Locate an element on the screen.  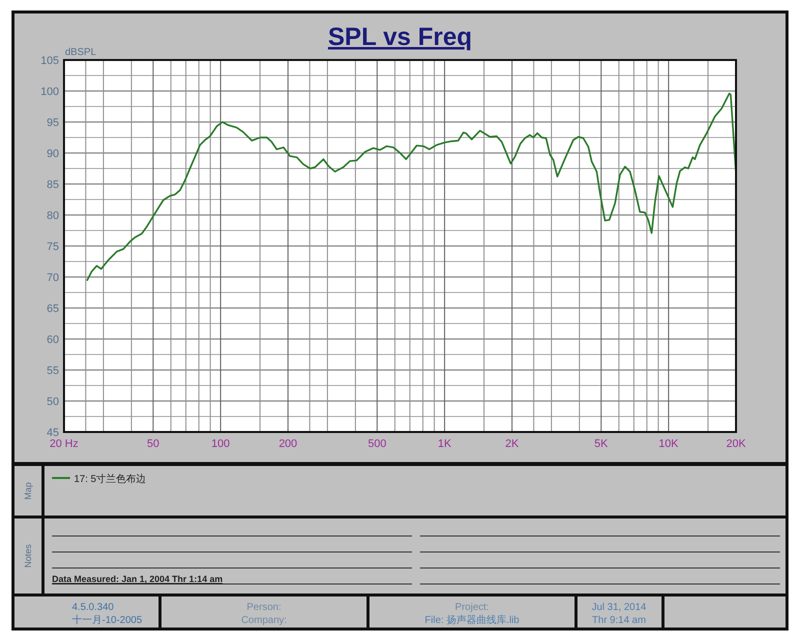
text: Jul 31, 2014 is located at coordinates (619, 607).